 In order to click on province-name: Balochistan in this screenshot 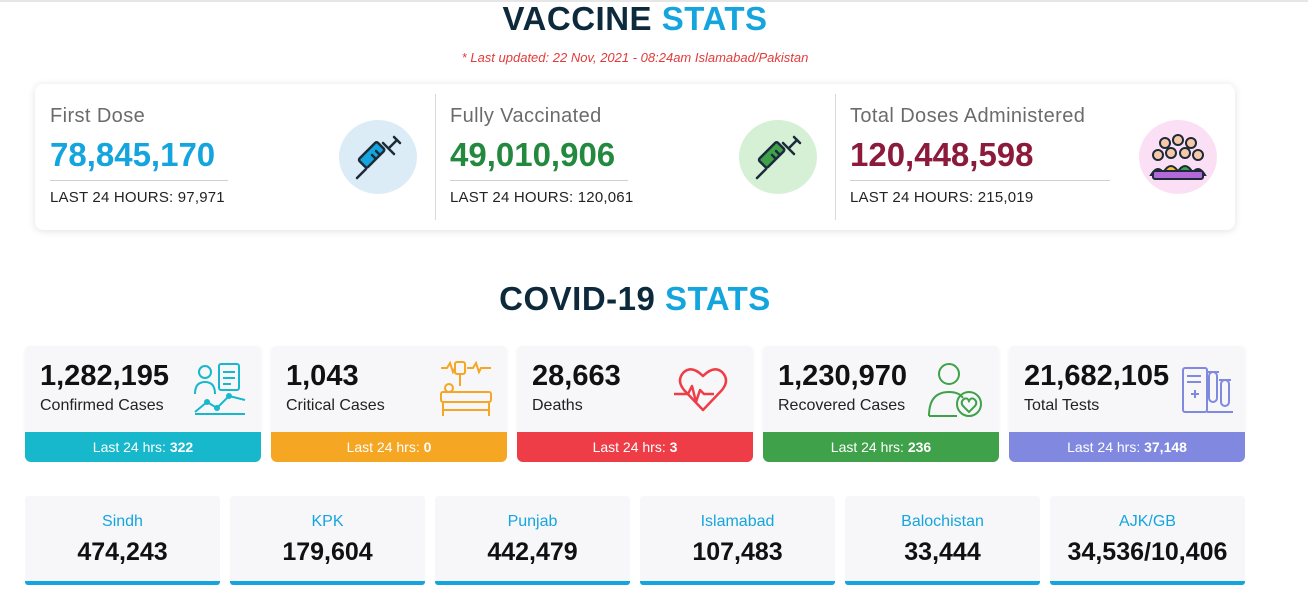, I will do `click(942, 521)`.